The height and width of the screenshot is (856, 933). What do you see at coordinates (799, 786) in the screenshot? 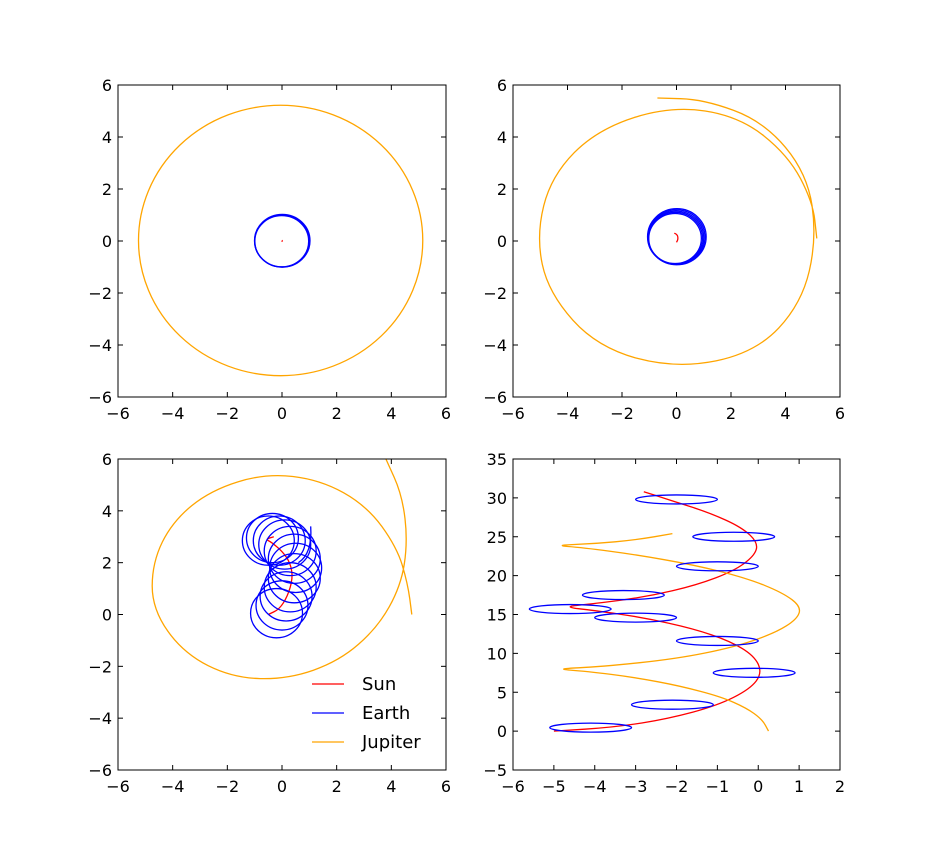
I see `x-tick-label: 1` at bounding box center [799, 786].